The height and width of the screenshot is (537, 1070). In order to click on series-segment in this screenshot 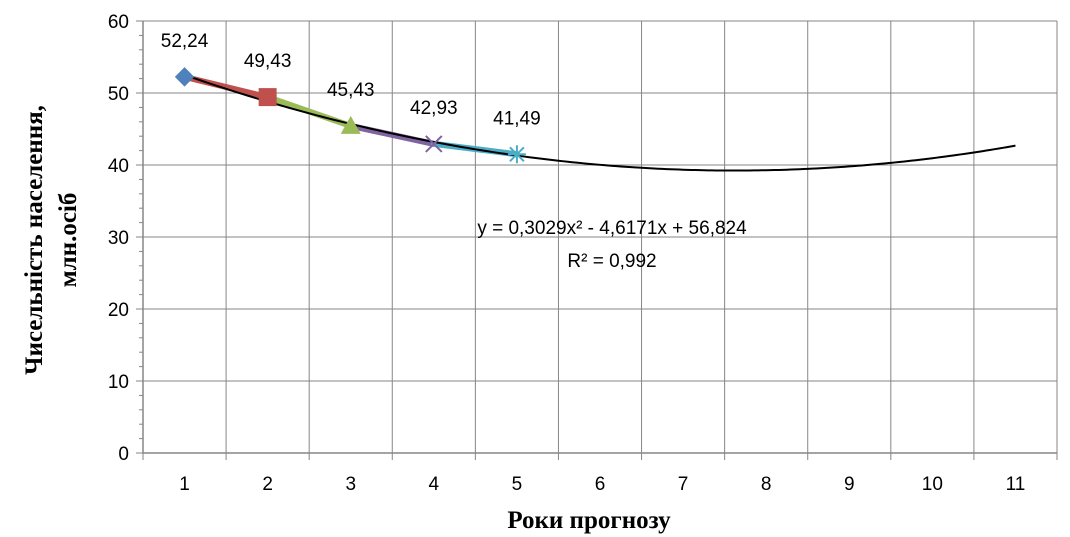, I will do `click(392, 134)`.